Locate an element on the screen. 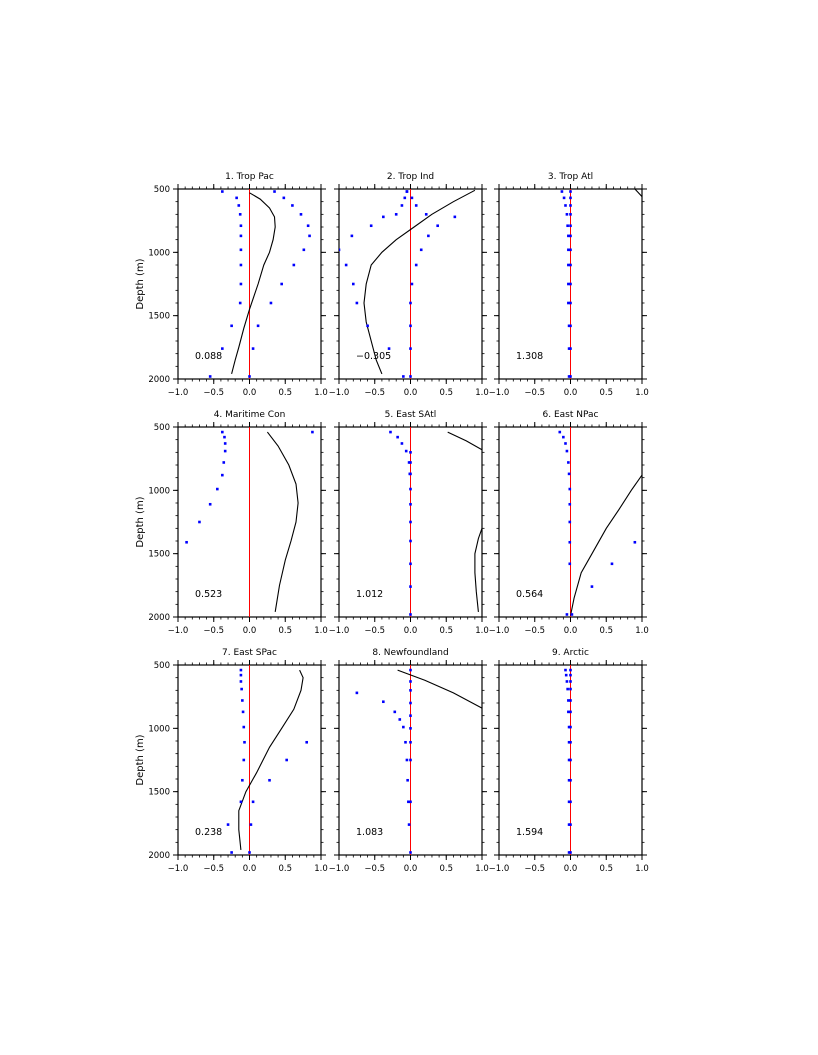  panel-2: 2. Trop Ind −1.0 −0.5 0.0 0.5 1.0 −0.305 is located at coordinates (409, 285).